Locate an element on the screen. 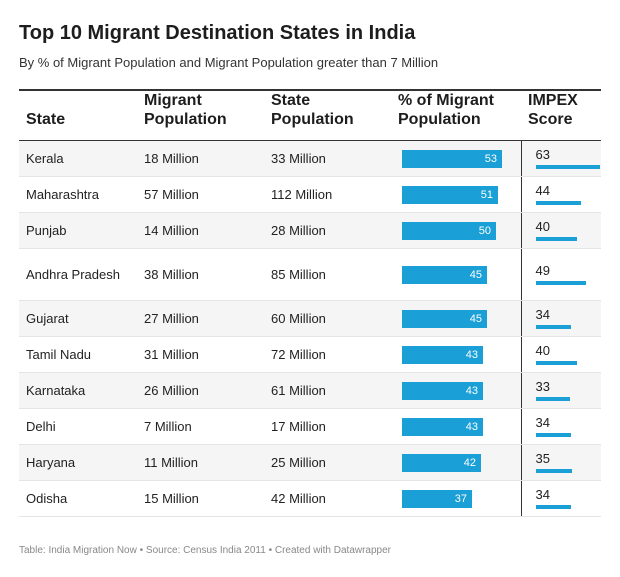 The width and height of the screenshot is (620, 577). header-migrant-population: Migrant Population is located at coordinates (200, 115).